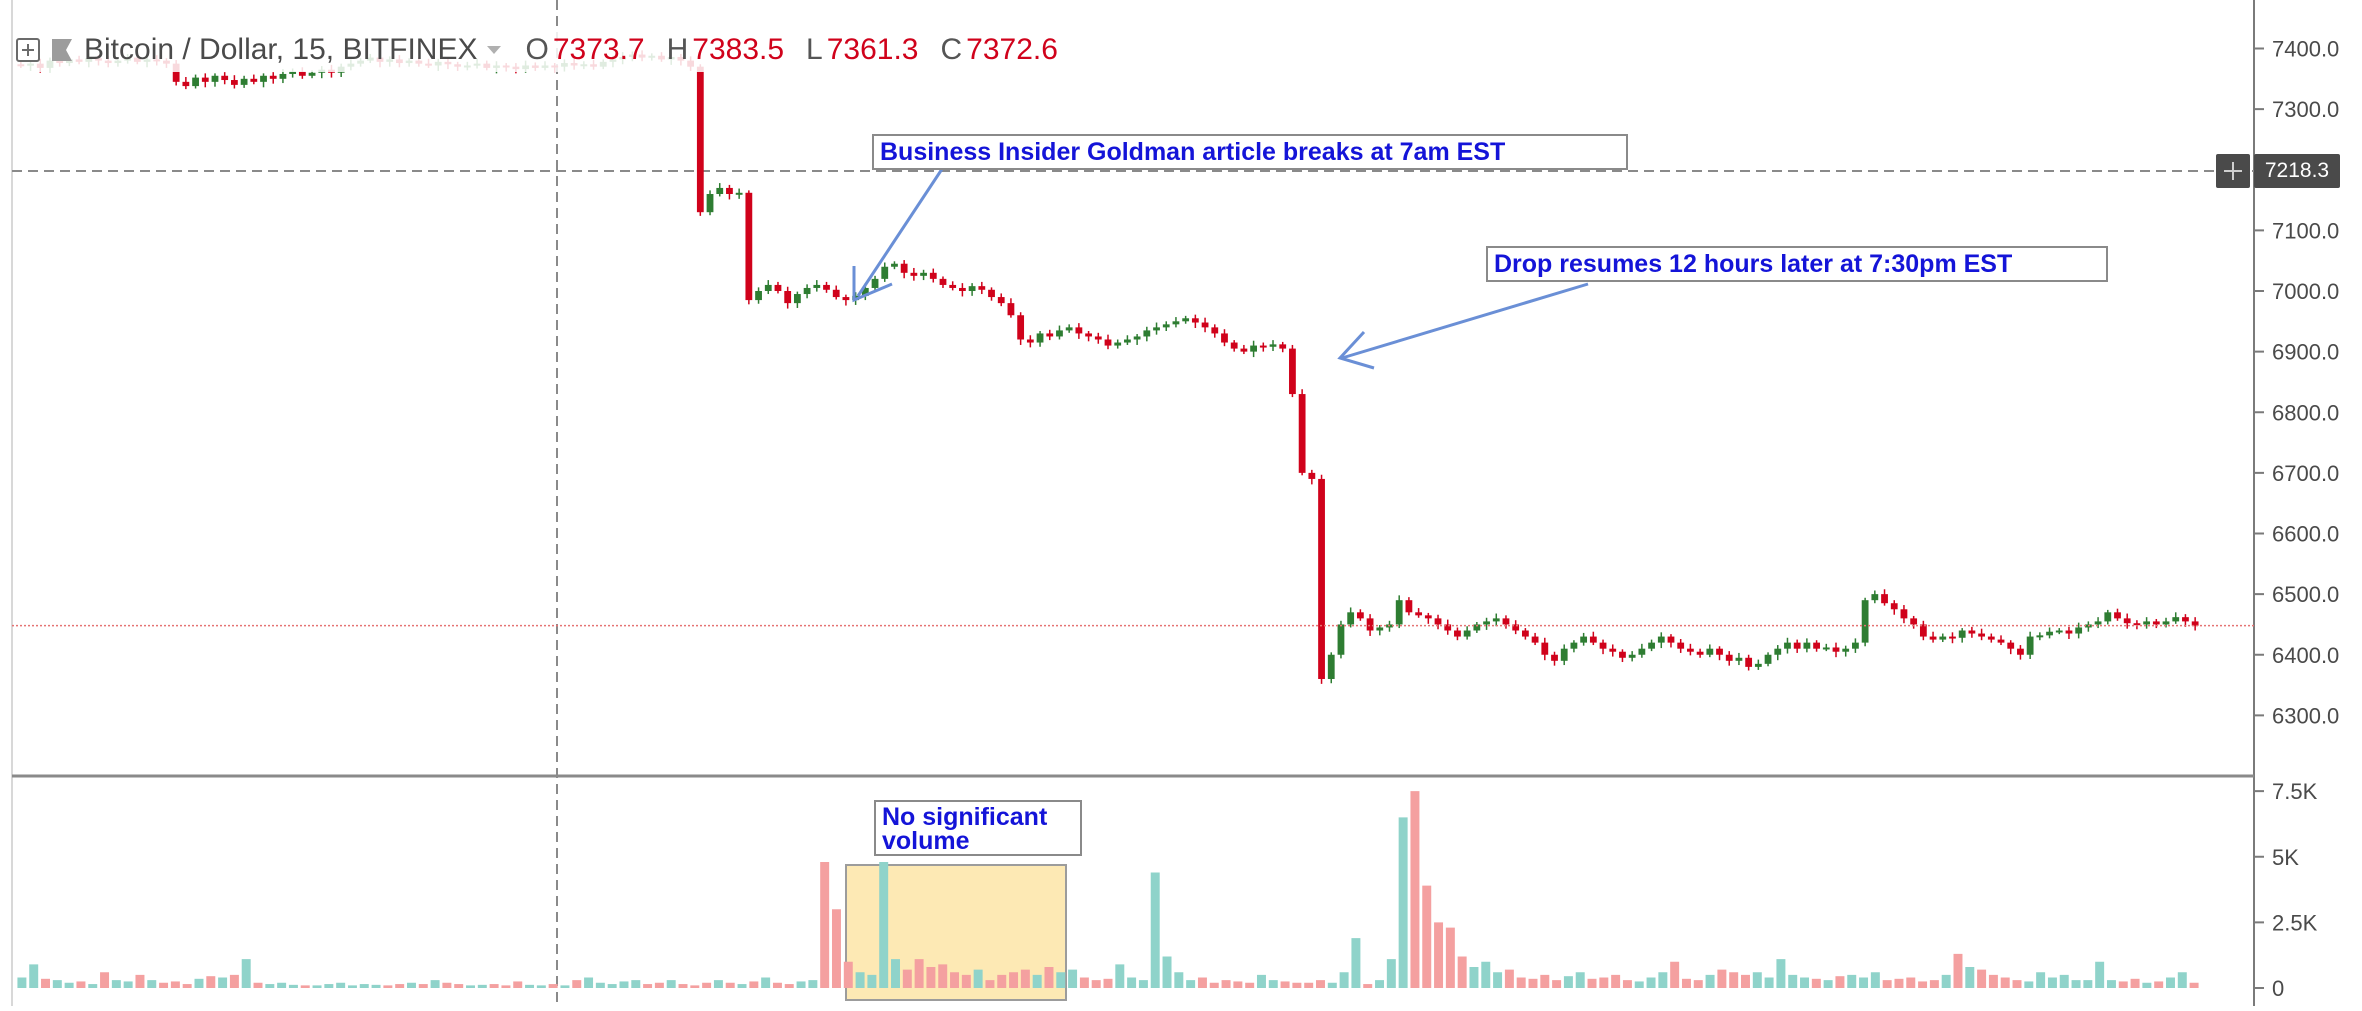 This screenshot has width=2362, height=1011. Describe the element at coordinates (281, 49) in the screenshot. I see `symbol-title: Bitcoin / Dollar, 15, BITFINEX` at that location.